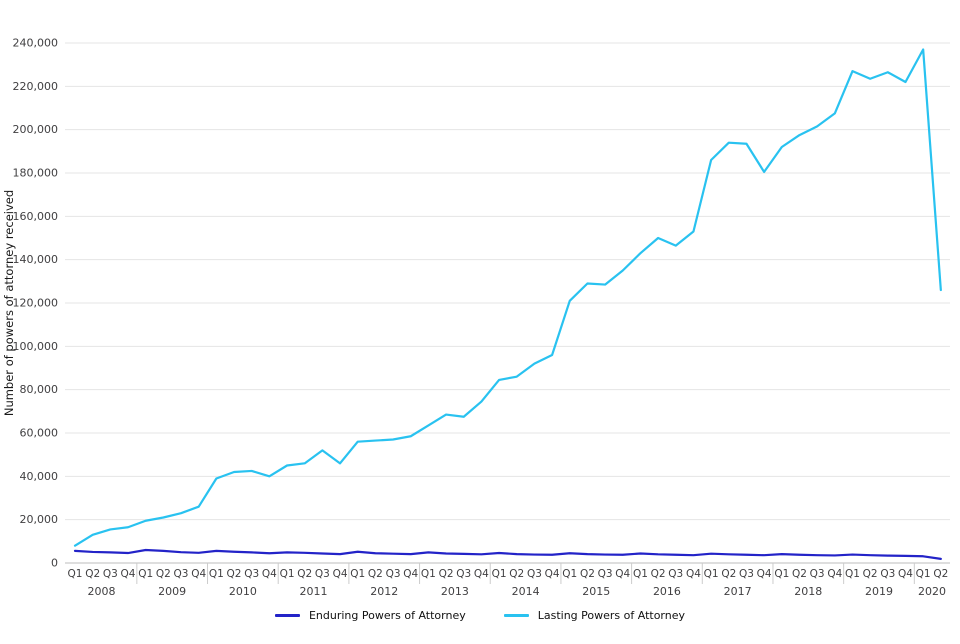  What do you see at coordinates (808, 591) in the screenshot?
I see `x-tick-year-label: 2018` at bounding box center [808, 591].